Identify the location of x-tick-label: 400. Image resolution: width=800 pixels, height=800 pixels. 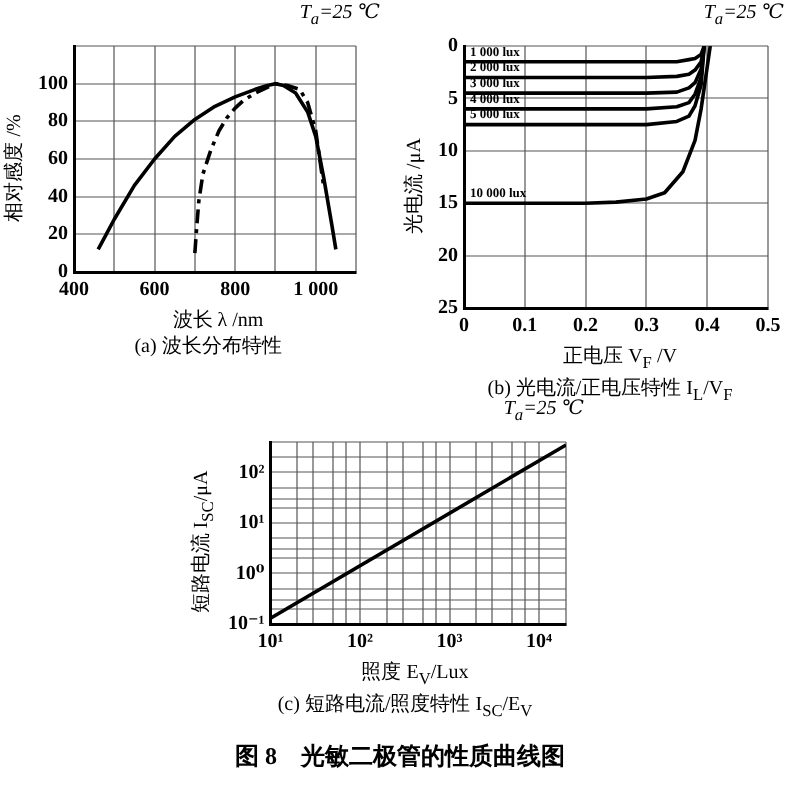
(74, 290).